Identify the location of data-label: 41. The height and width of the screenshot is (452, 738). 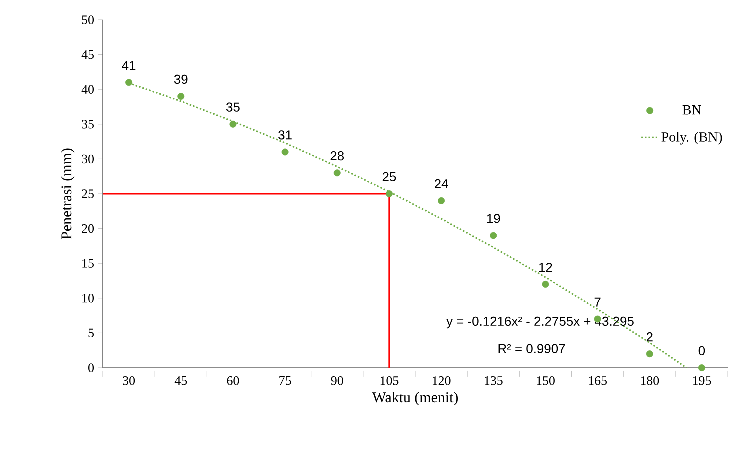
(129, 65).